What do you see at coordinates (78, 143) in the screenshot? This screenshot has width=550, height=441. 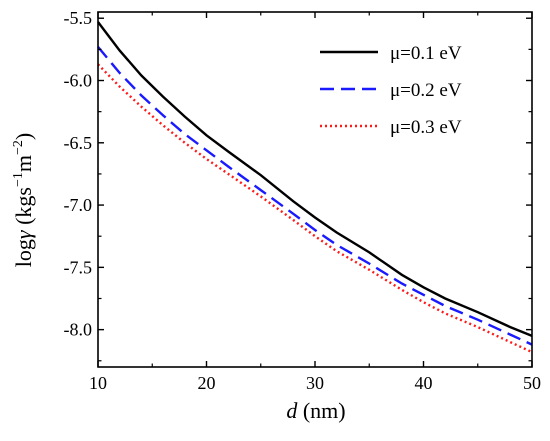 I see `y-tick-label: -6.5` at bounding box center [78, 143].